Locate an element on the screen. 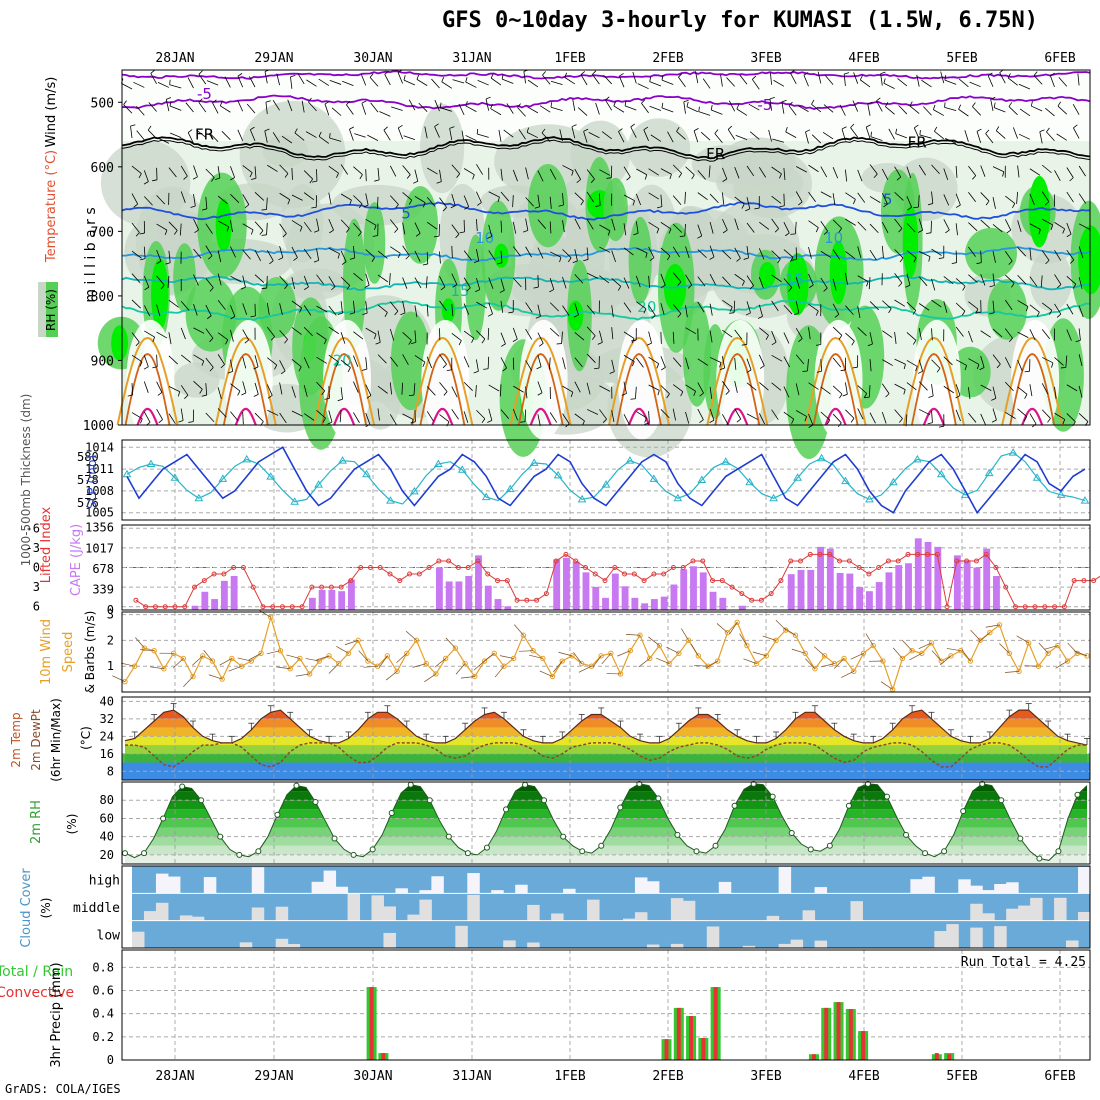  dewpoint-line is located at coordinates (606, 755).